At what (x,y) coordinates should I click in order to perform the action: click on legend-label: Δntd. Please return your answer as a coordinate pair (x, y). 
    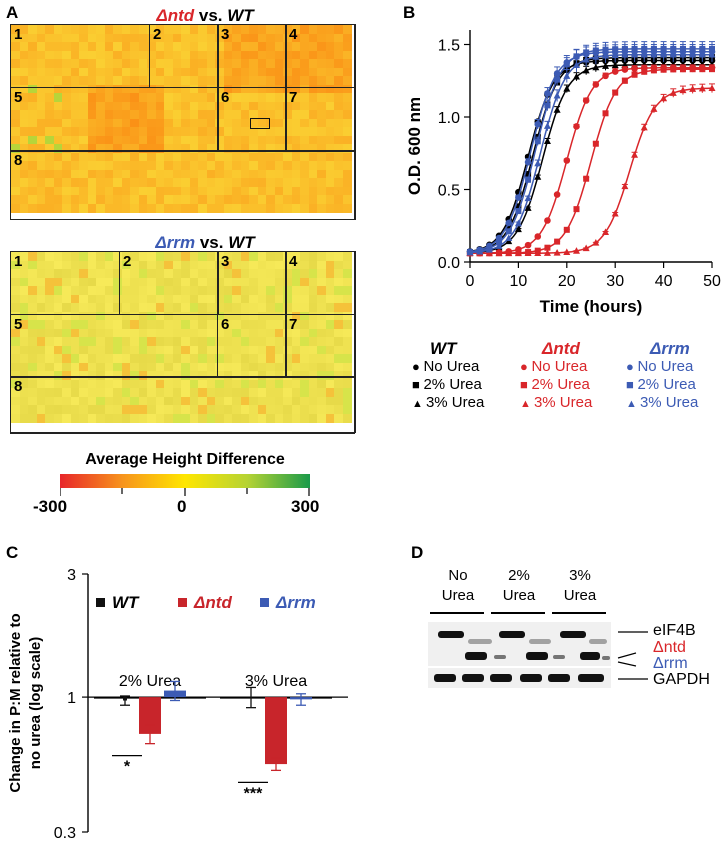
    Looking at the image, I should click on (212, 602).